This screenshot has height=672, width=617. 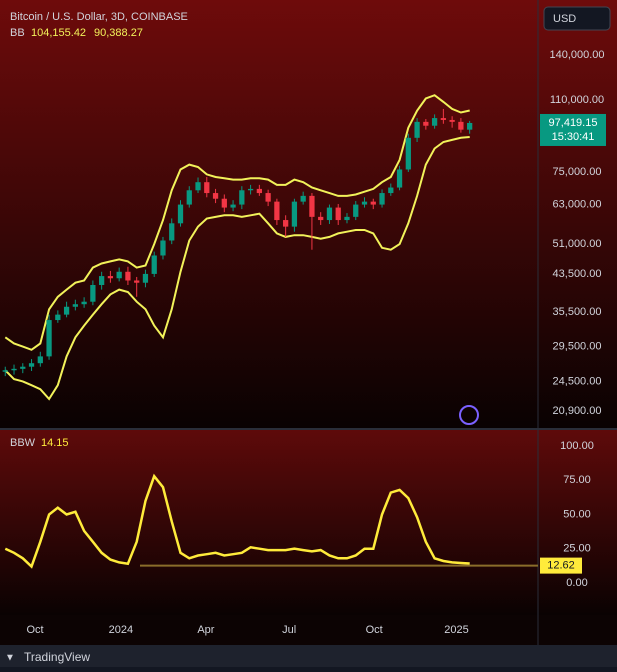 I want to click on y-tick-label: 75.00, so click(x=577, y=480).